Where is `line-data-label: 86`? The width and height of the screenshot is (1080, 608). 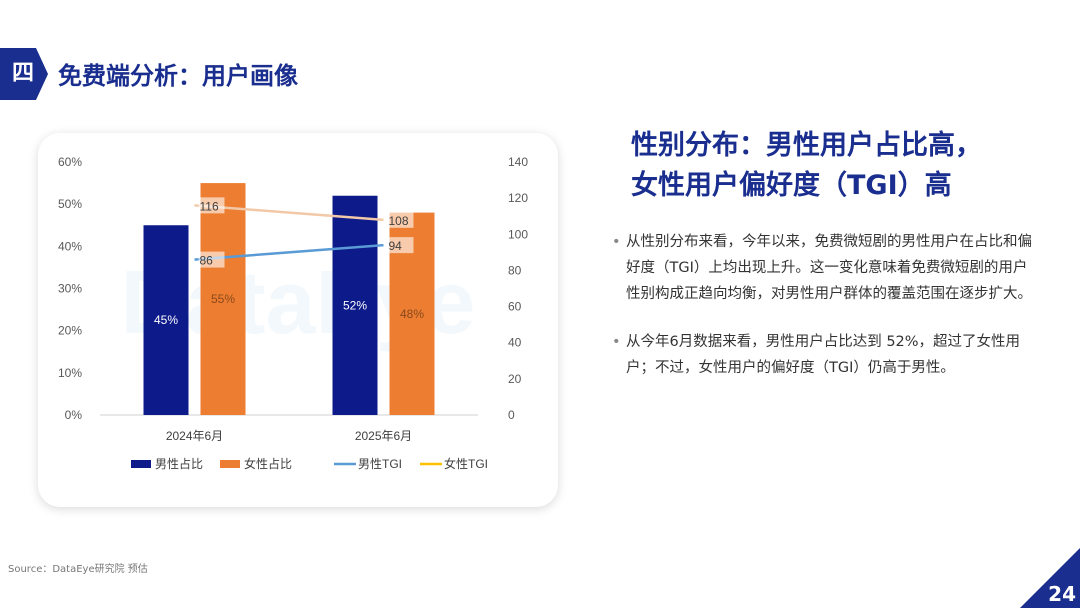
line-data-label: 86 is located at coordinates (207, 261).